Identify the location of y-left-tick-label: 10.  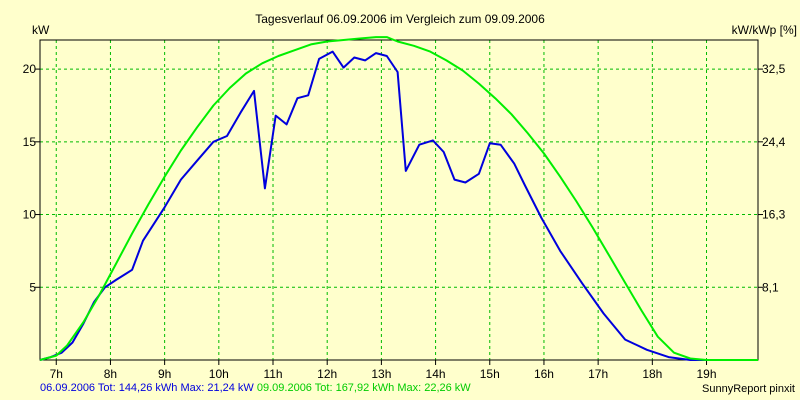
(30, 215).